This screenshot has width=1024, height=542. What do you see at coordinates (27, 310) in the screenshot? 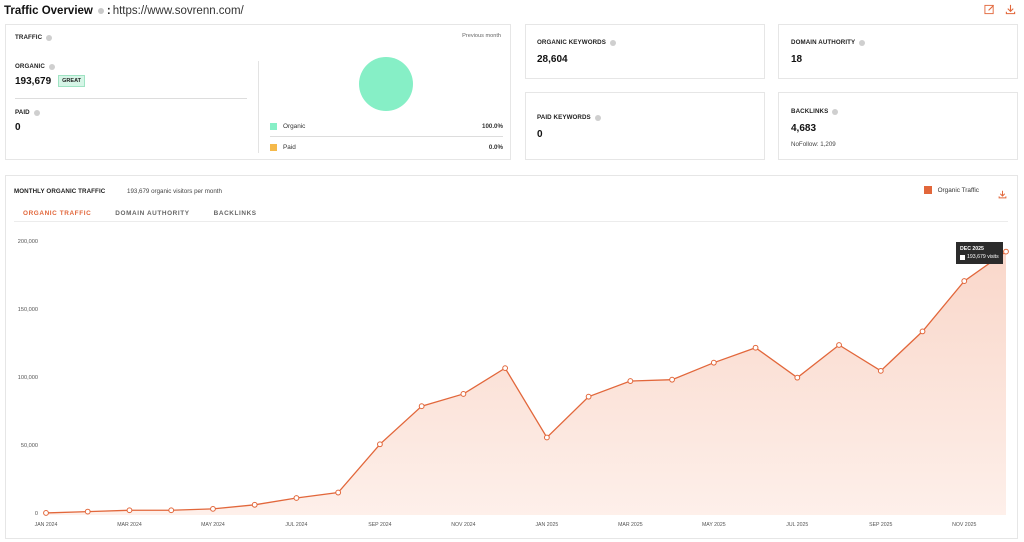
I see `y-tick-label: 150,000` at bounding box center [27, 310].